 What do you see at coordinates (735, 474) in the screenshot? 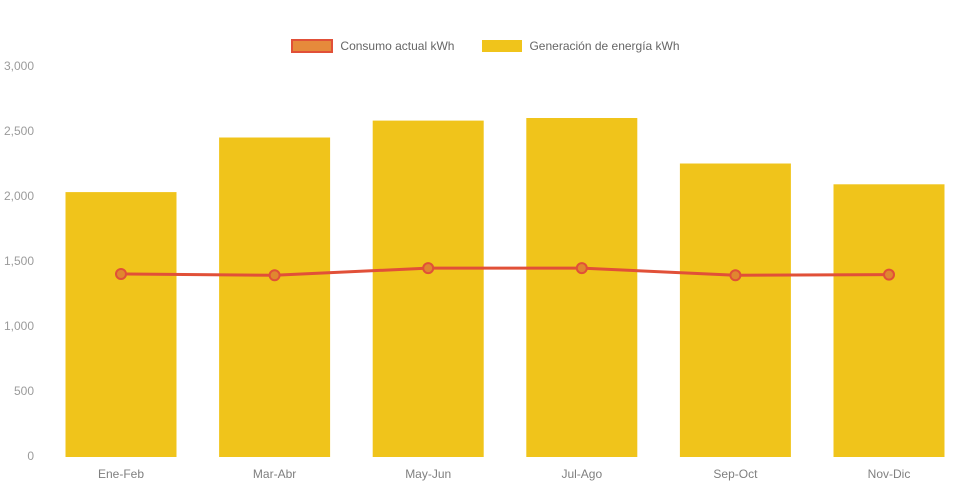
I see `x-axis-category-label: Sep-Oct` at bounding box center [735, 474].